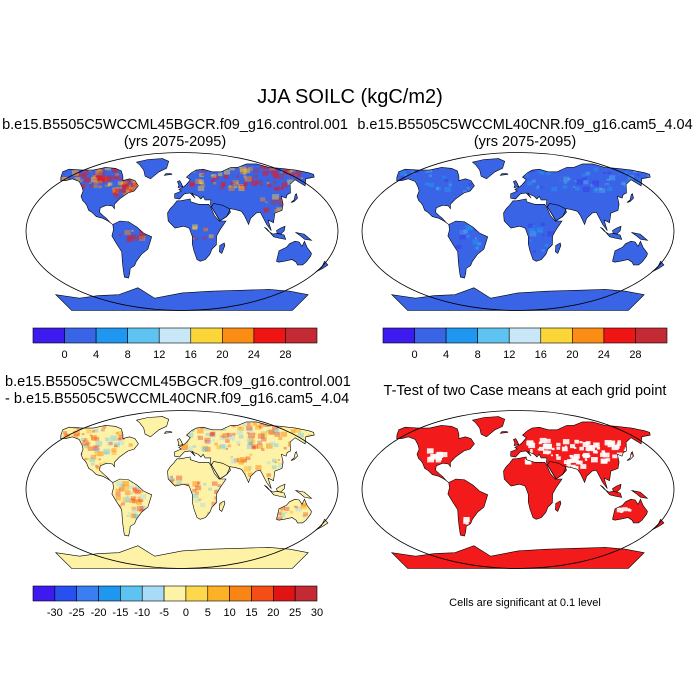  I want to click on colorbar-label: 15, so click(251, 613).